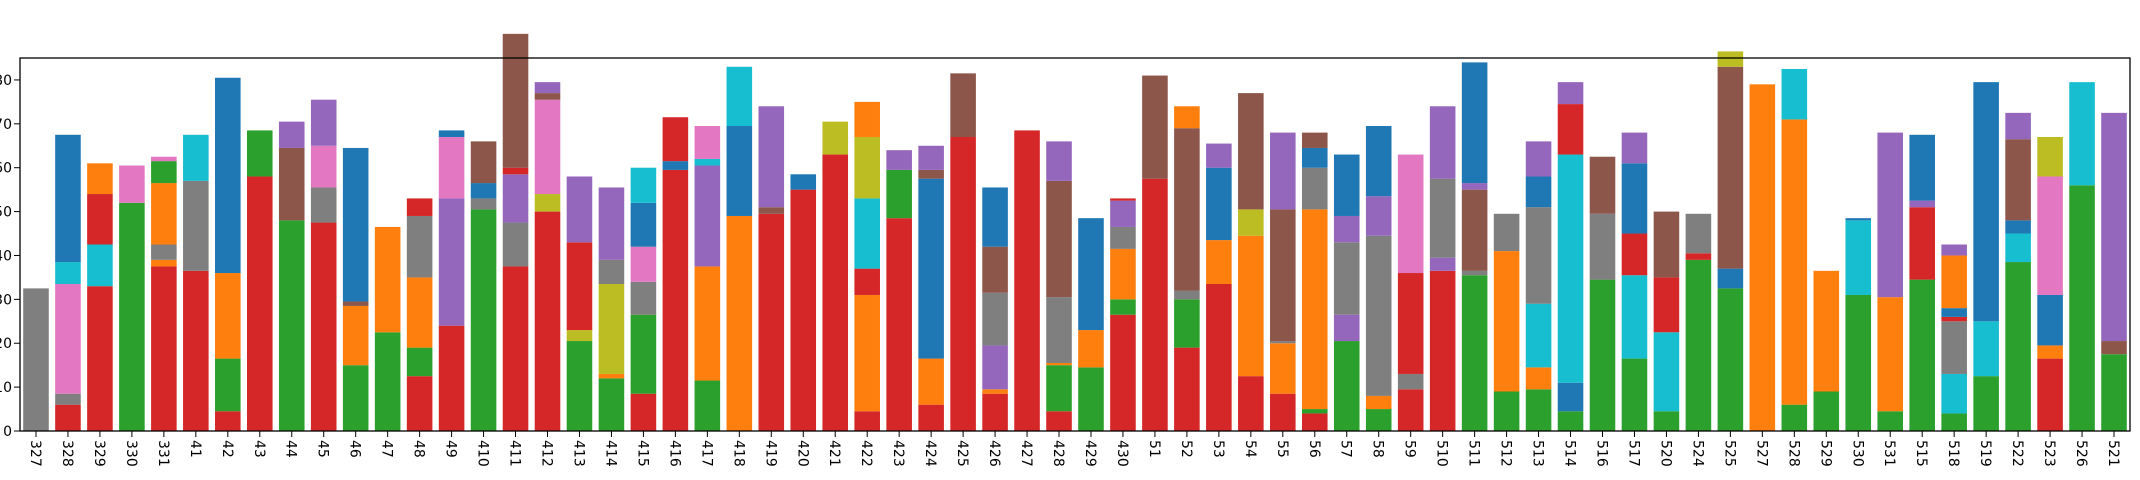 The width and height of the screenshot is (2140, 480). I want to click on x-tick-label: 522, so click(2017, 453).